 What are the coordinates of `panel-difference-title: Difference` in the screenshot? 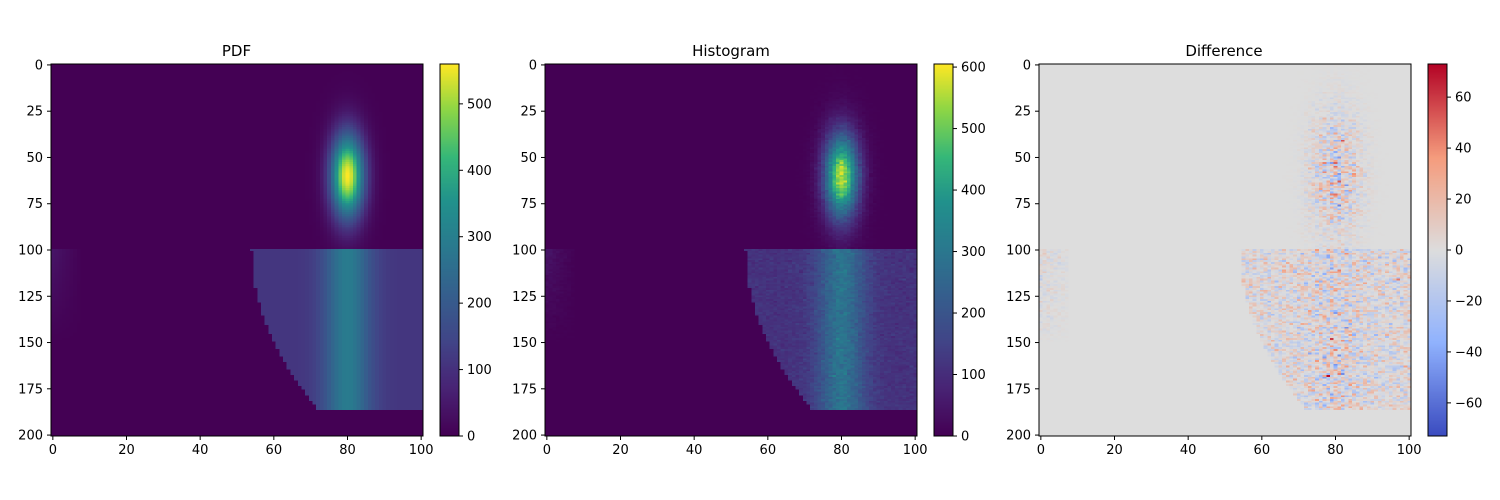 It's located at (1223, 51).